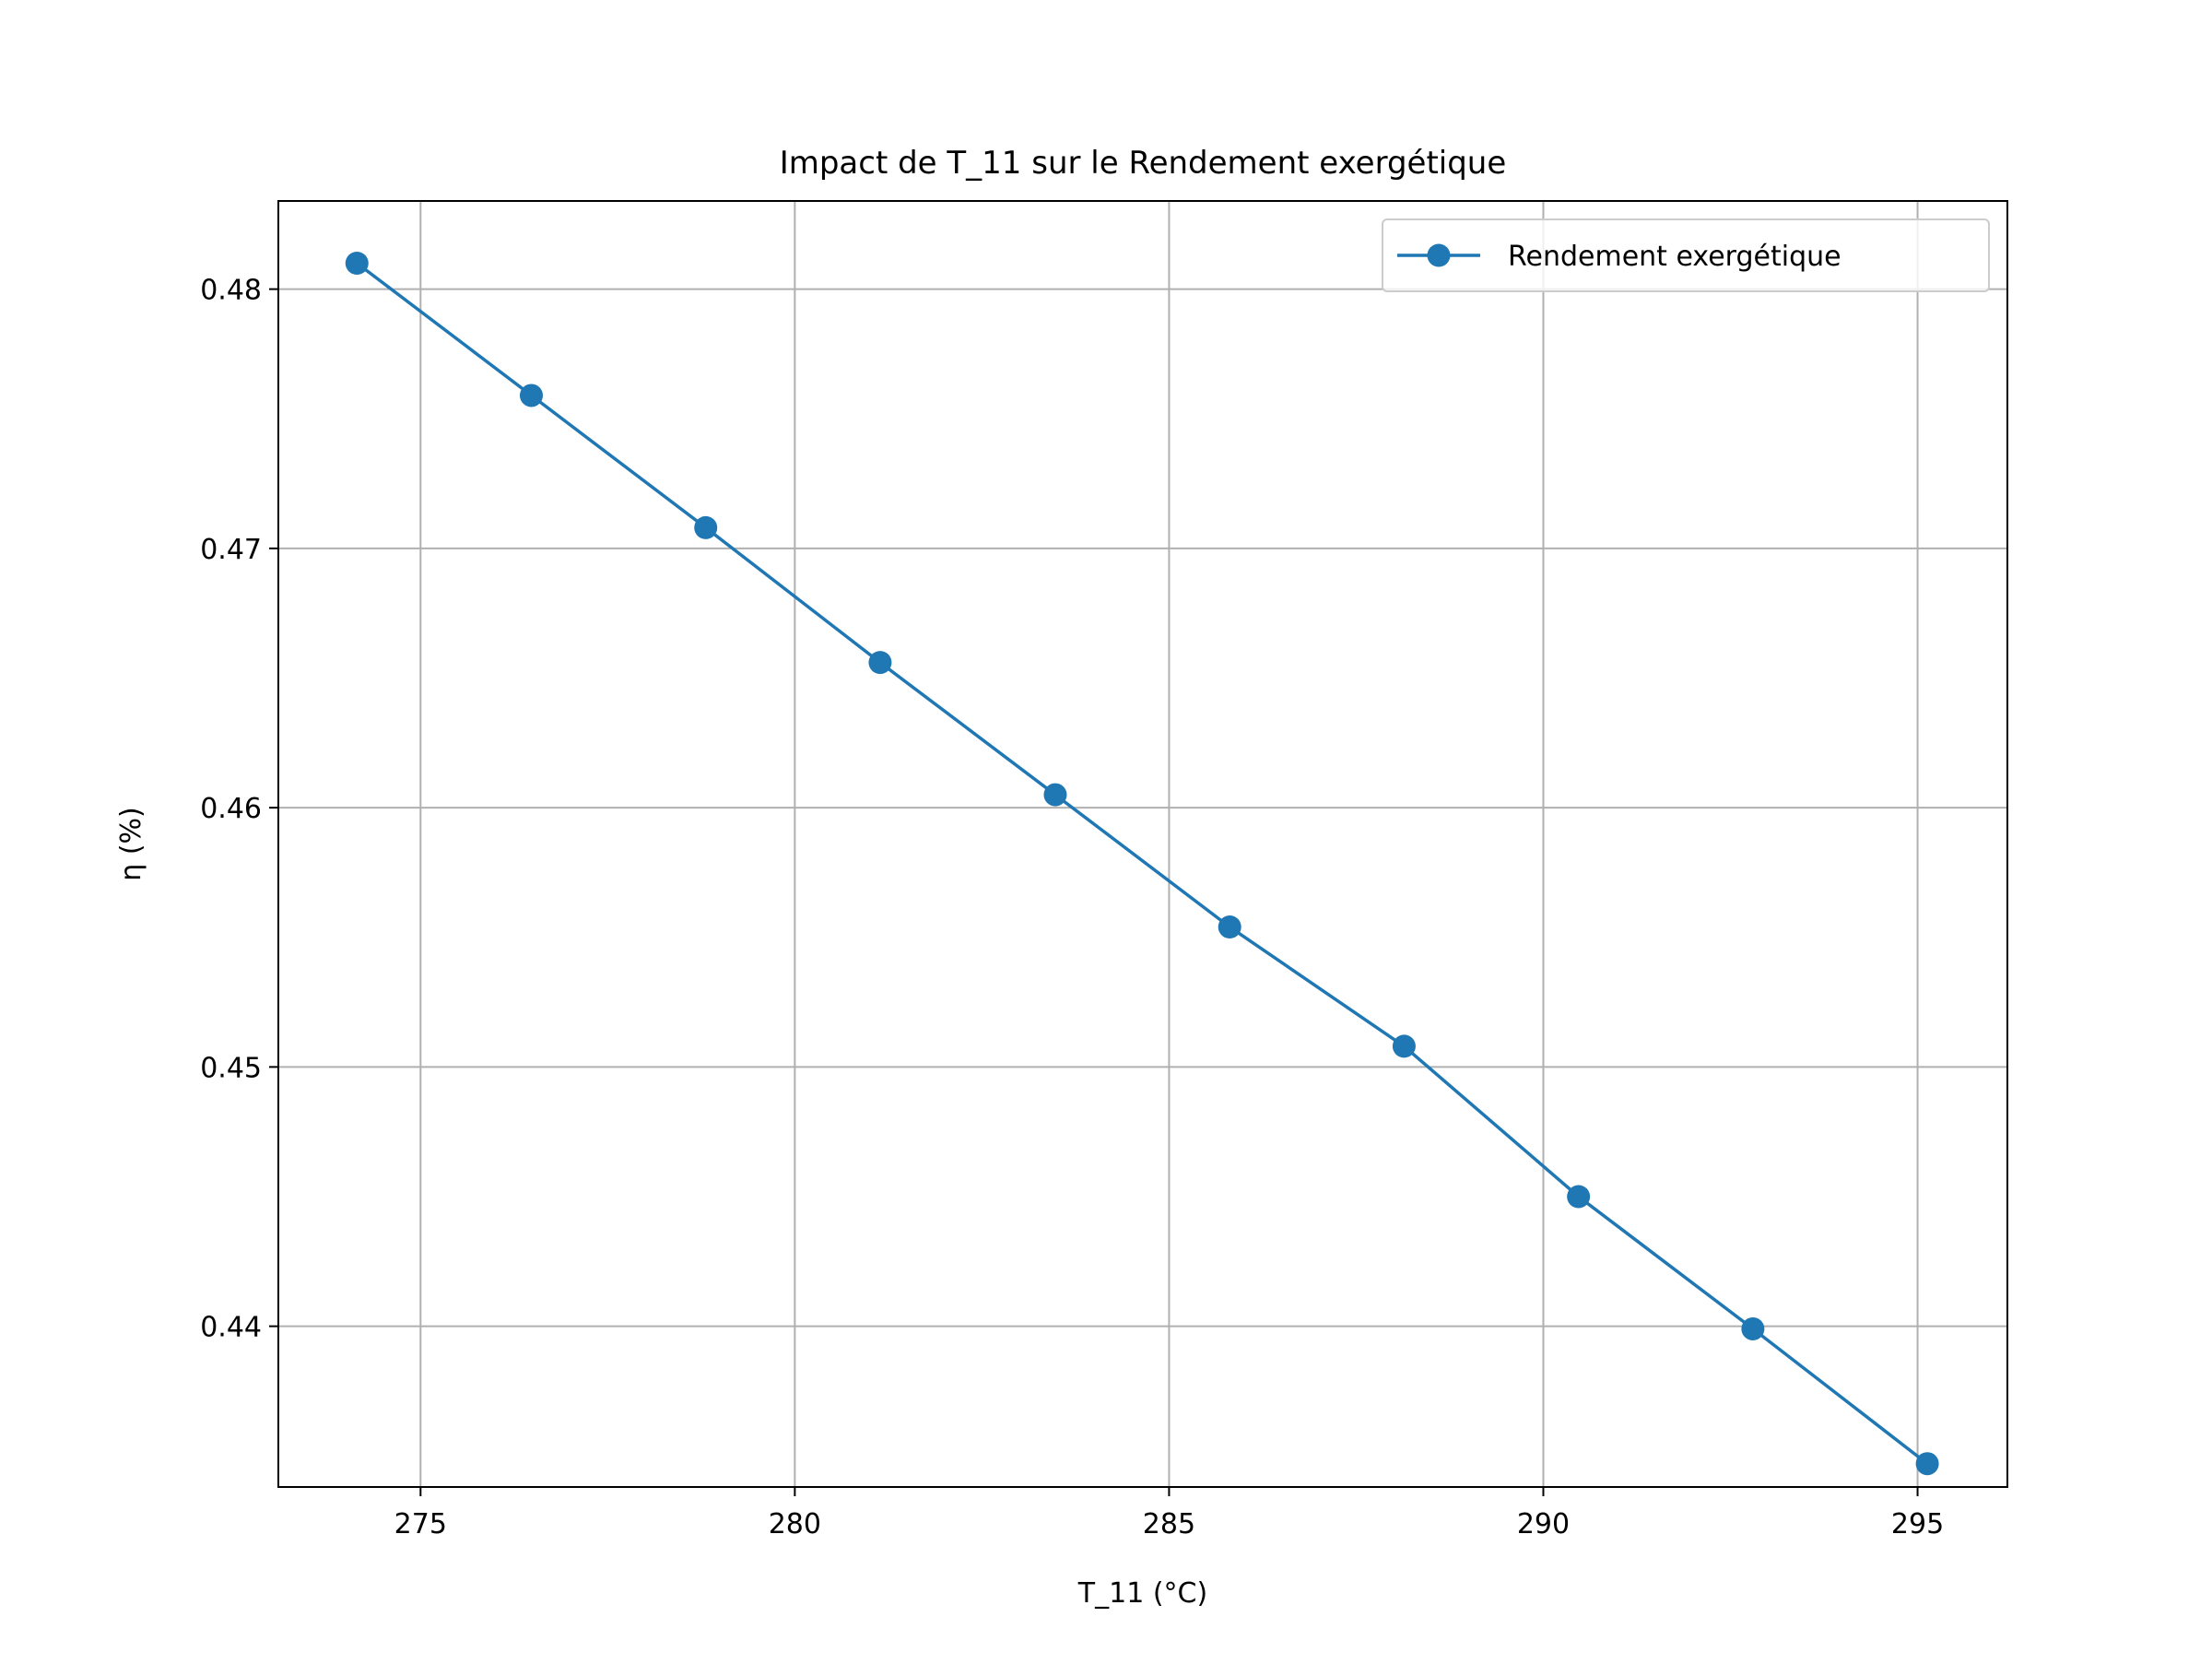 Image resolution: width=2212 pixels, height=1664 pixels. Describe the element at coordinates (131, 843) in the screenshot. I see `y-axis-label: η (%)` at that location.